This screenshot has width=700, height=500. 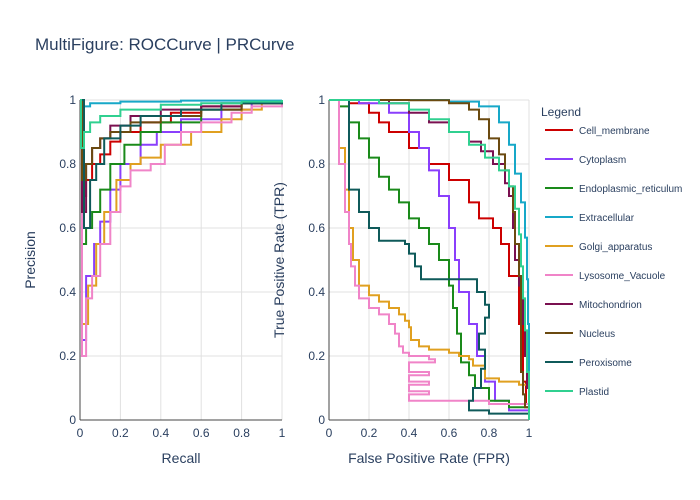 What do you see at coordinates (605, 363) in the screenshot?
I see `legend-label: Peroxisome` at bounding box center [605, 363].